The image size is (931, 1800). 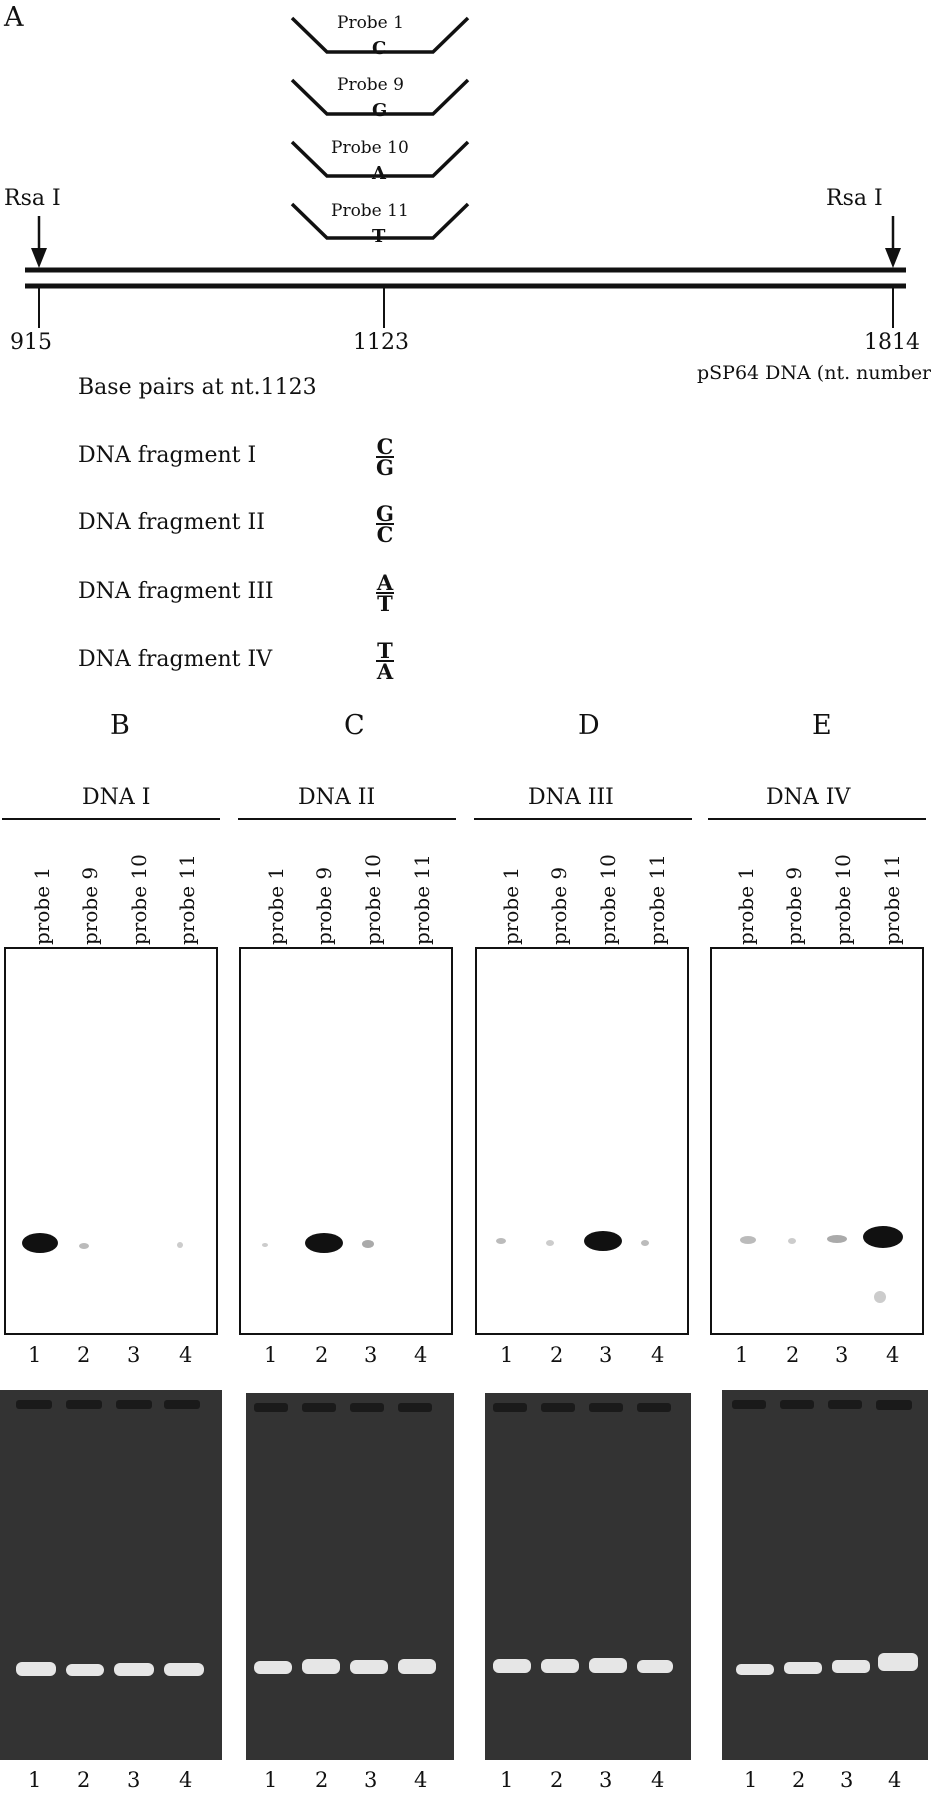 I want to click on panel-d-blot-lane-3: 3, so click(x=606, y=1355).